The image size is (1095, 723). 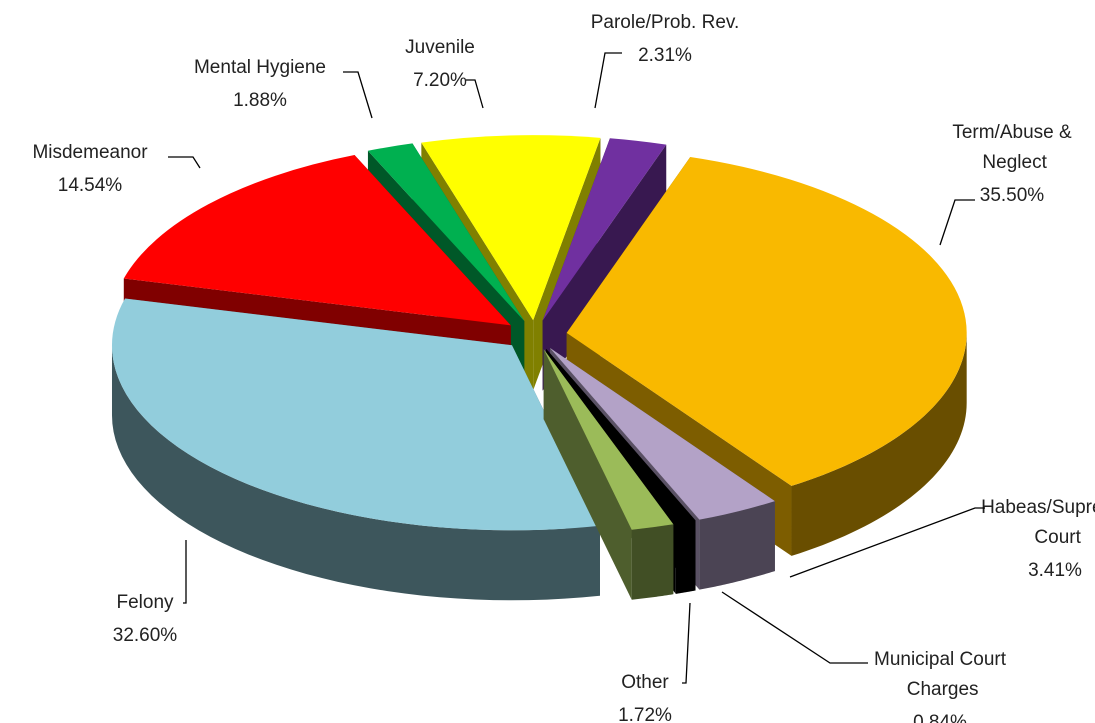 What do you see at coordinates (940, 659) in the screenshot?
I see `label-line: Municipal Court` at bounding box center [940, 659].